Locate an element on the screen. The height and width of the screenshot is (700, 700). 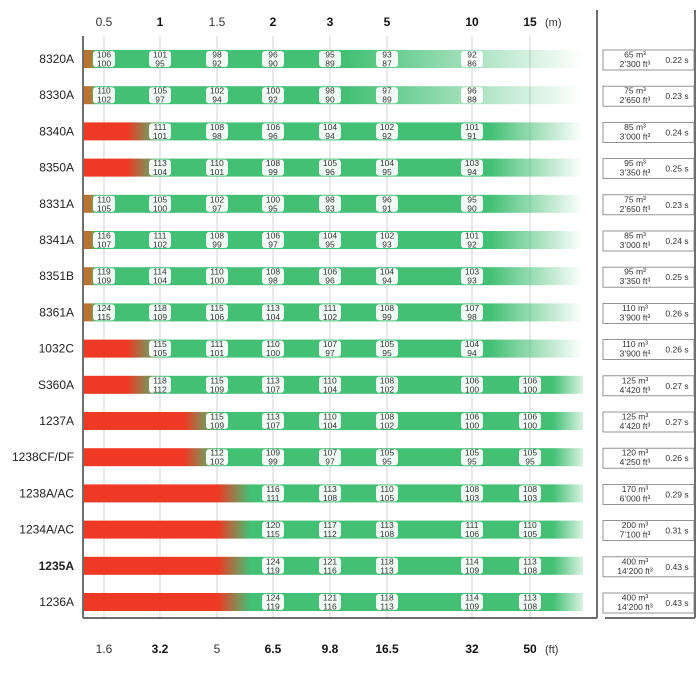
value-label: 92 is located at coordinates (217, 64).